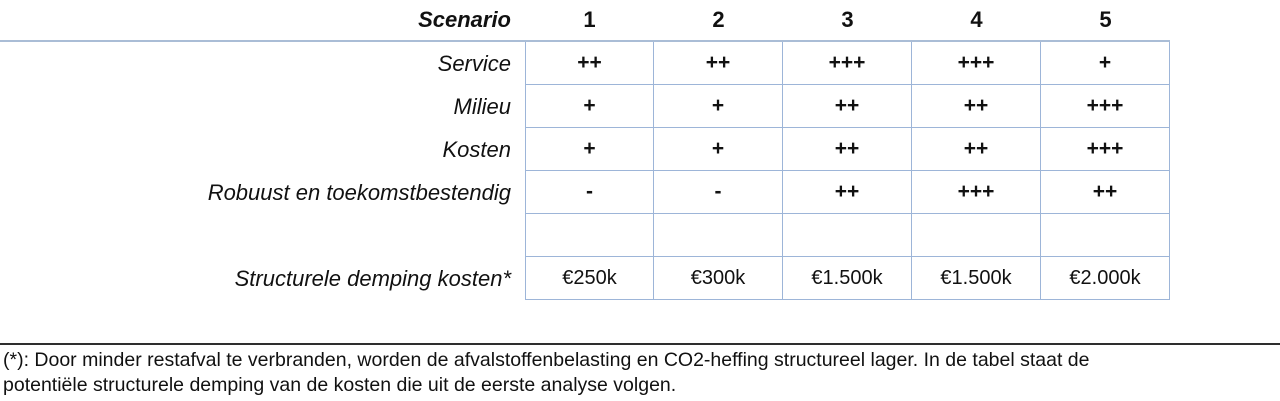 The height and width of the screenshot is (401, 1280). Describe the element at coordinates (1105, 21) in the screenshot. I see `column-header-5: 5` at that location.